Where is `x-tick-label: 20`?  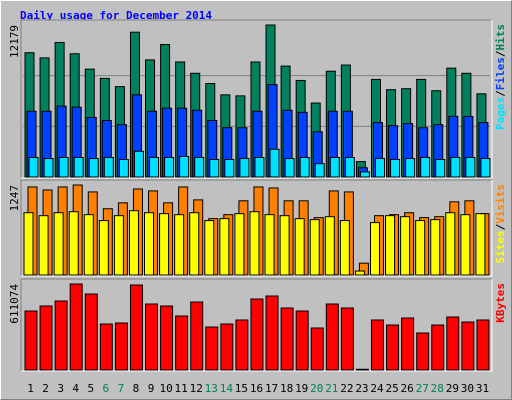
x-tick-label: 20 is located at coordinates (316, 388).